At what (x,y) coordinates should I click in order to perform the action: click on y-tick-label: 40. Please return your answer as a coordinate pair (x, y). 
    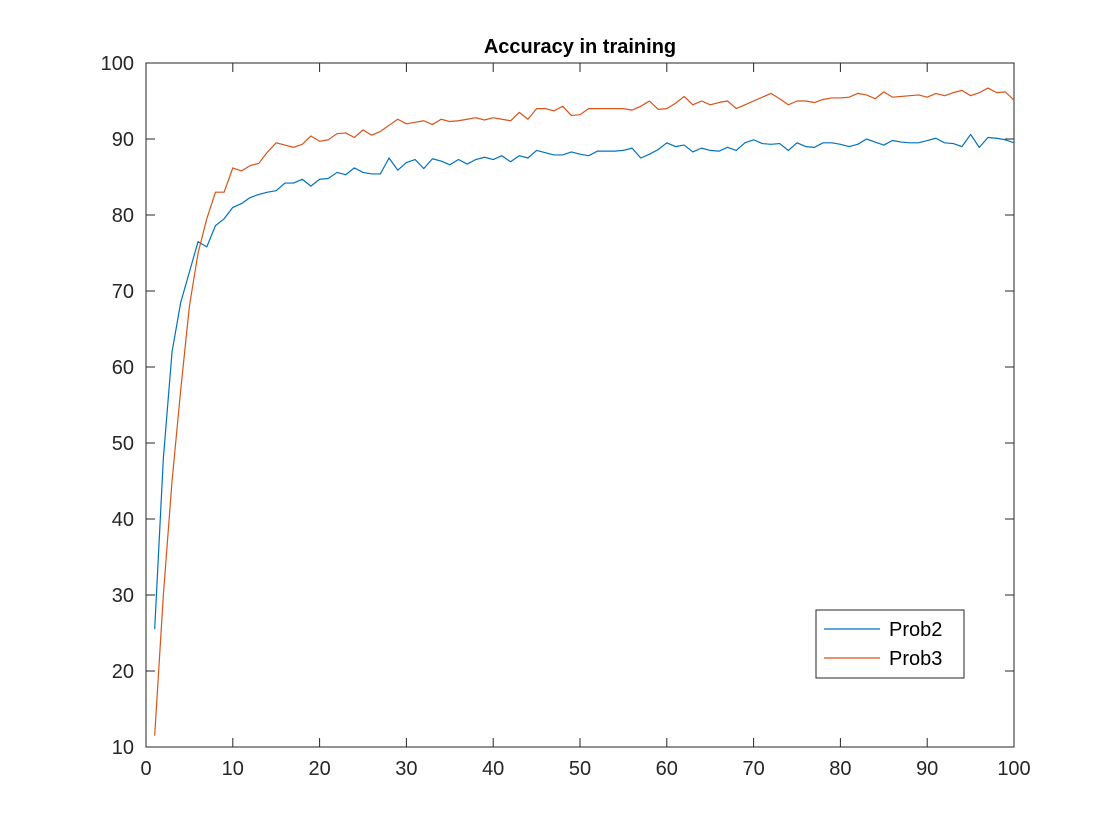
    Looking at the image, I should click on (123, 520).